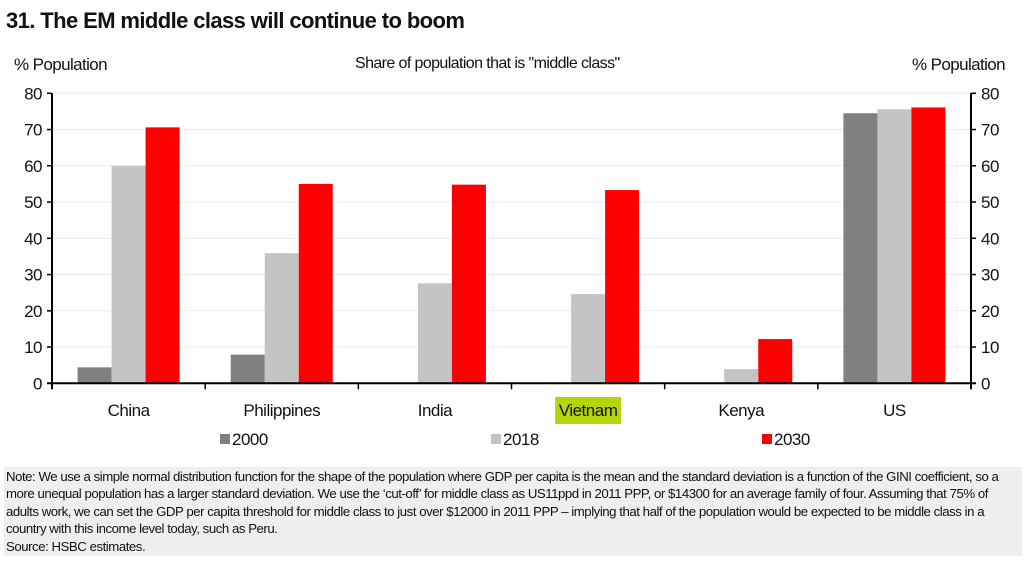 The width and height of the screenshot is (1024, 575). I want to click on legend-swatch-2018, so click(496, 439).